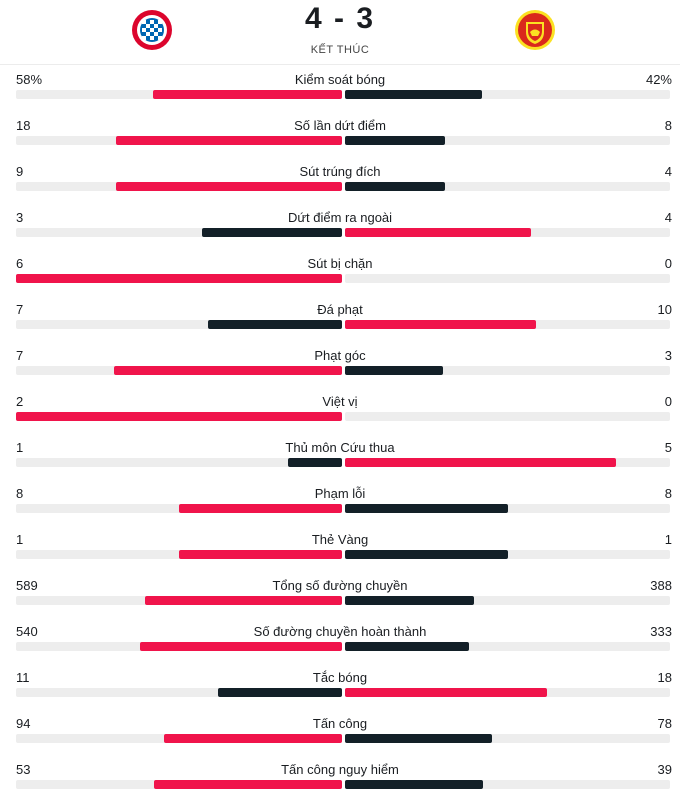 This screenshot has width=680, height=806. Describe the element at coordinates (668, 447) in the screenshot. I see `stat-away-value: 5` at that location.